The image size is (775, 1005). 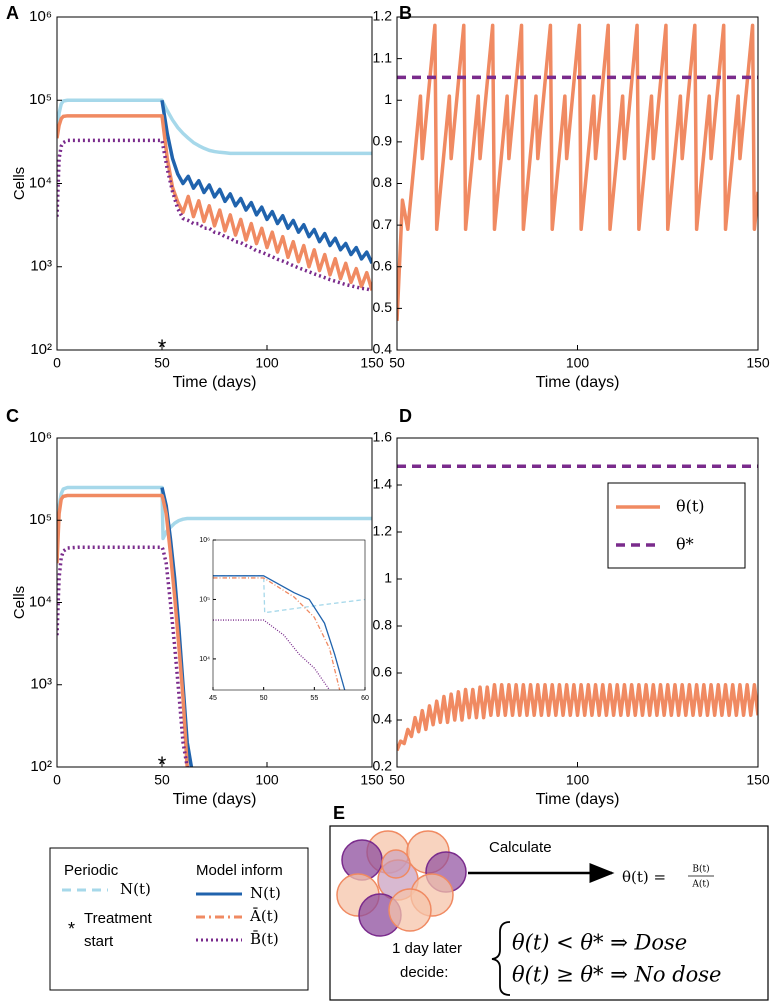 I want to click on x-tick-label: 0, so click(x=57, y=363).